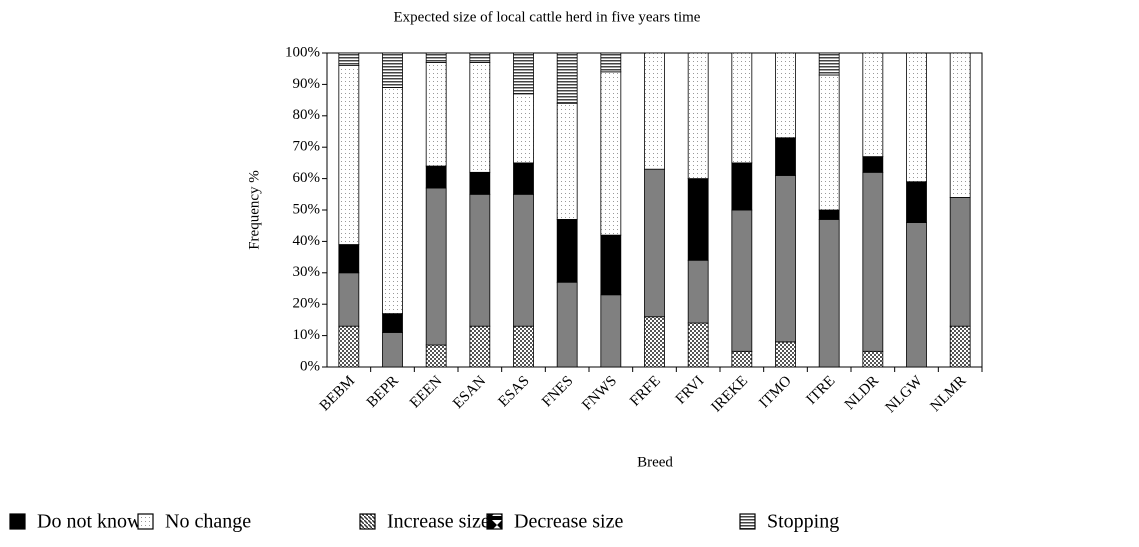  What do you see at coordinates (803, 522) in the screenshot?
I see `legend-label: Stopping` at bounding box center [803, 522].